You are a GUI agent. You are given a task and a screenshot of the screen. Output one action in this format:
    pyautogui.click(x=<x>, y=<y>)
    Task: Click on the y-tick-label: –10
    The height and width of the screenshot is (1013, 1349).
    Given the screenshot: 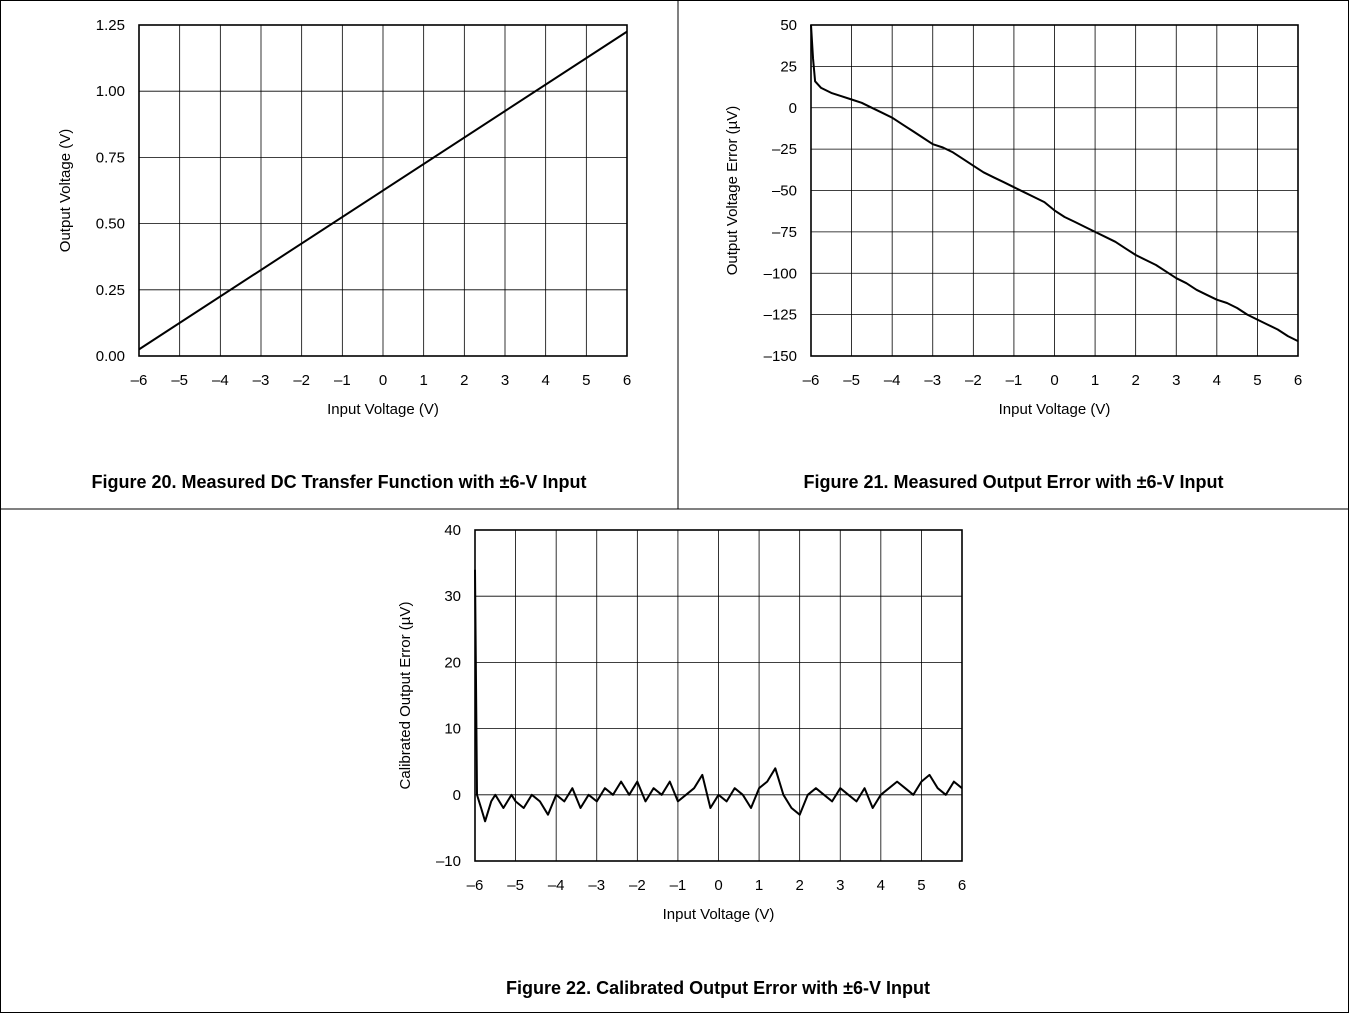 What is the action you would take?
    pyautogui.click(x=448, y=861)
    